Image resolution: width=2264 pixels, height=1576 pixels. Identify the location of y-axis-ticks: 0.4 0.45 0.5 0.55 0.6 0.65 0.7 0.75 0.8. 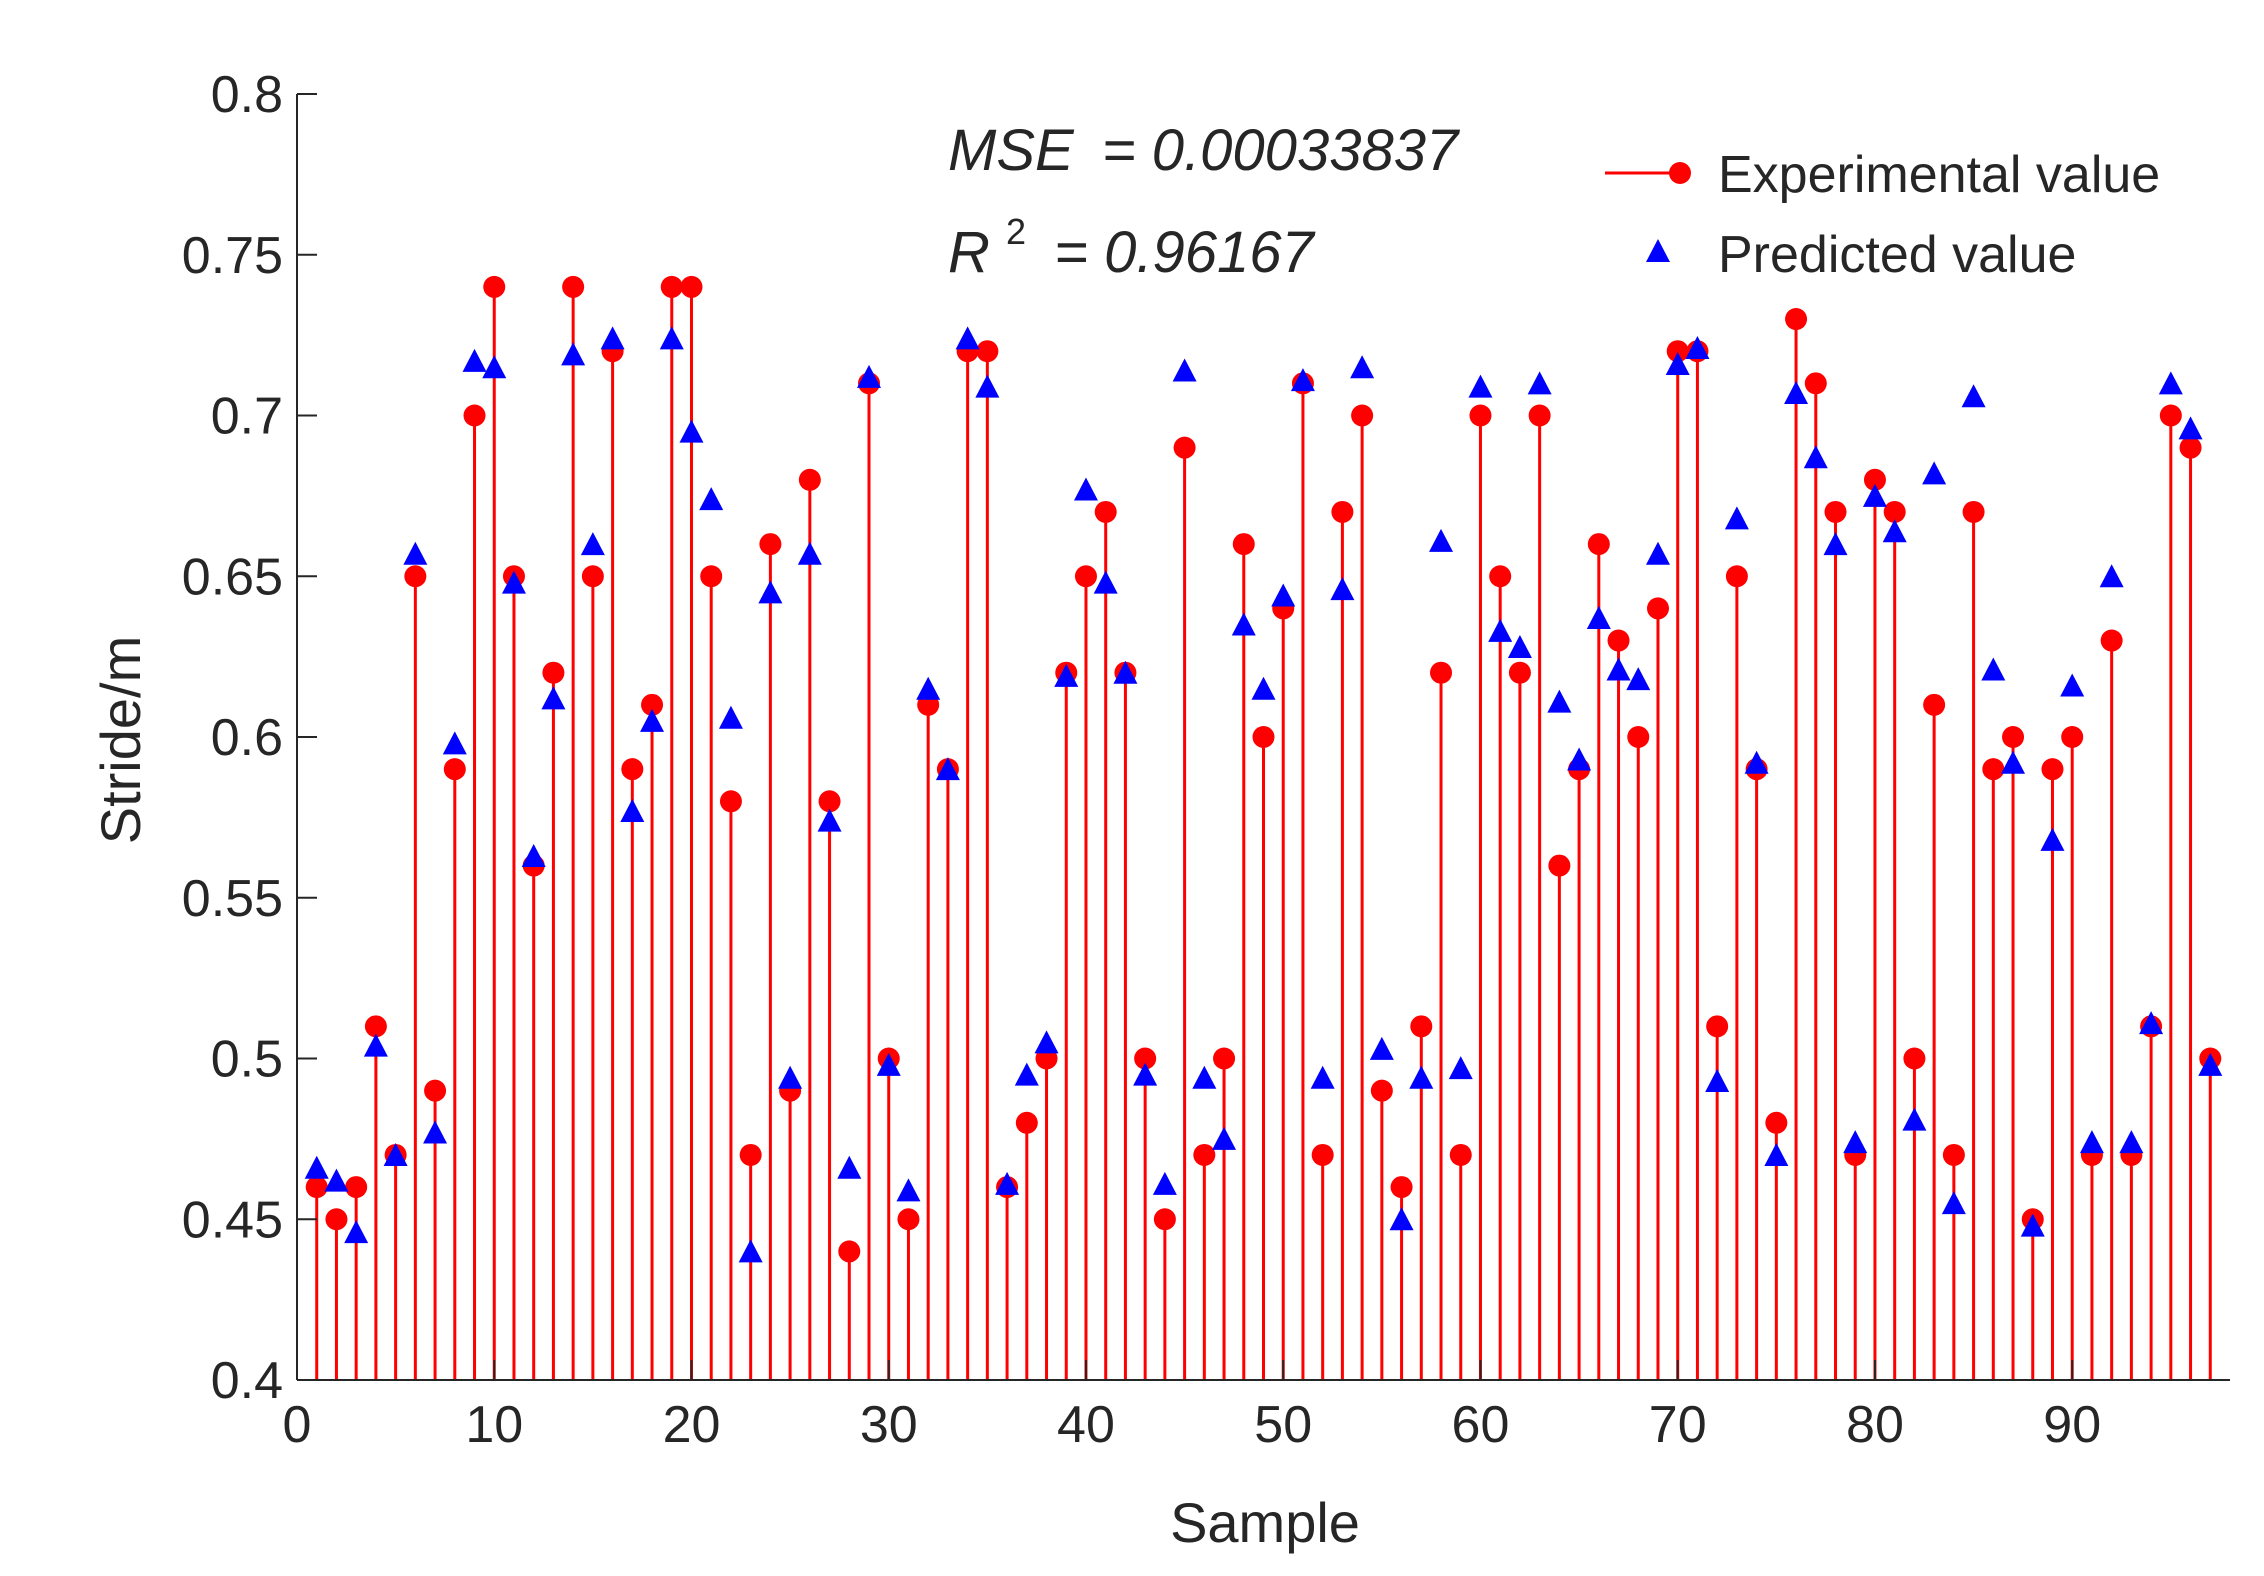
(249, 738).